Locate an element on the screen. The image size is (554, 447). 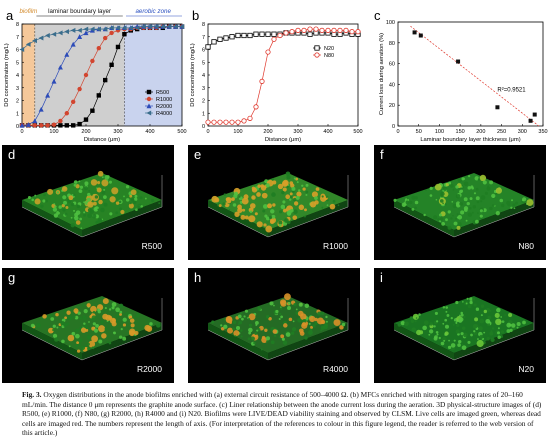
microscopy-tile-r1000: e R1000 is located at coordinates (274, 202).